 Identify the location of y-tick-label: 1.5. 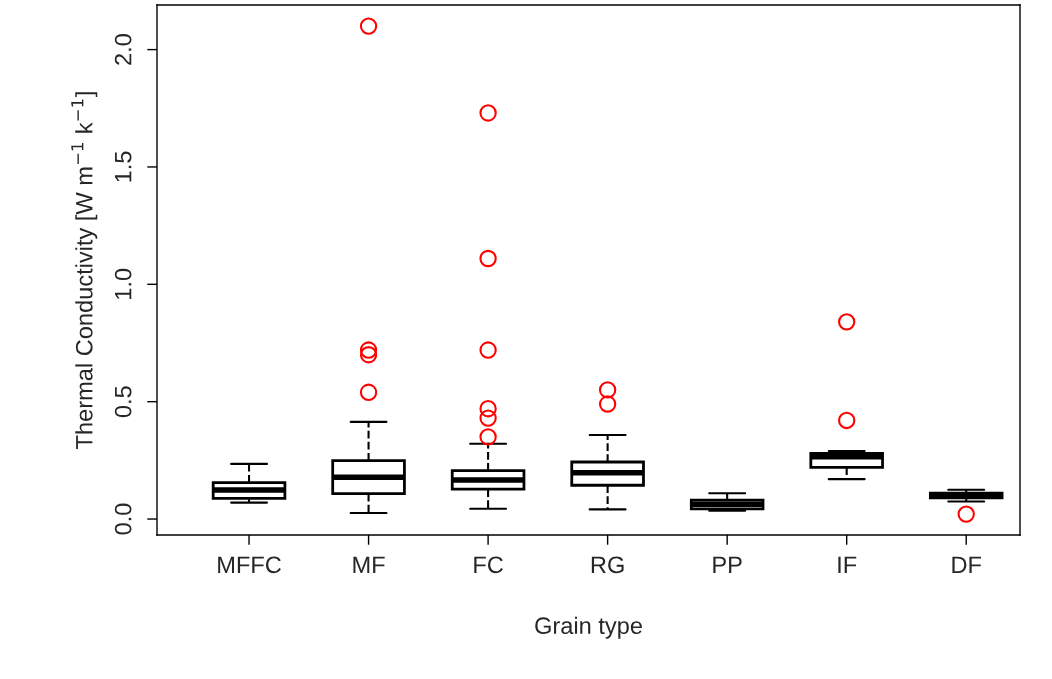
(123, 166).